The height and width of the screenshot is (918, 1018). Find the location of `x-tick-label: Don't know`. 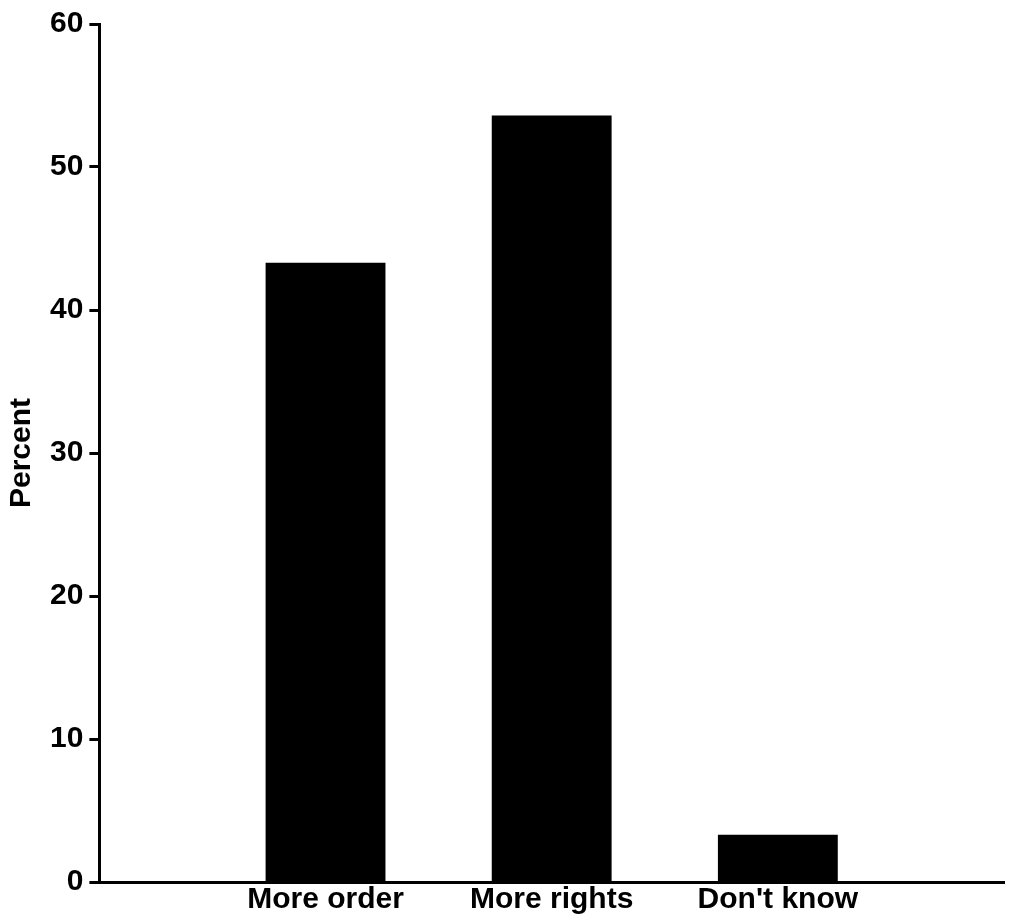

x-tick-label: Don't know is located at coordinates (778, 898).